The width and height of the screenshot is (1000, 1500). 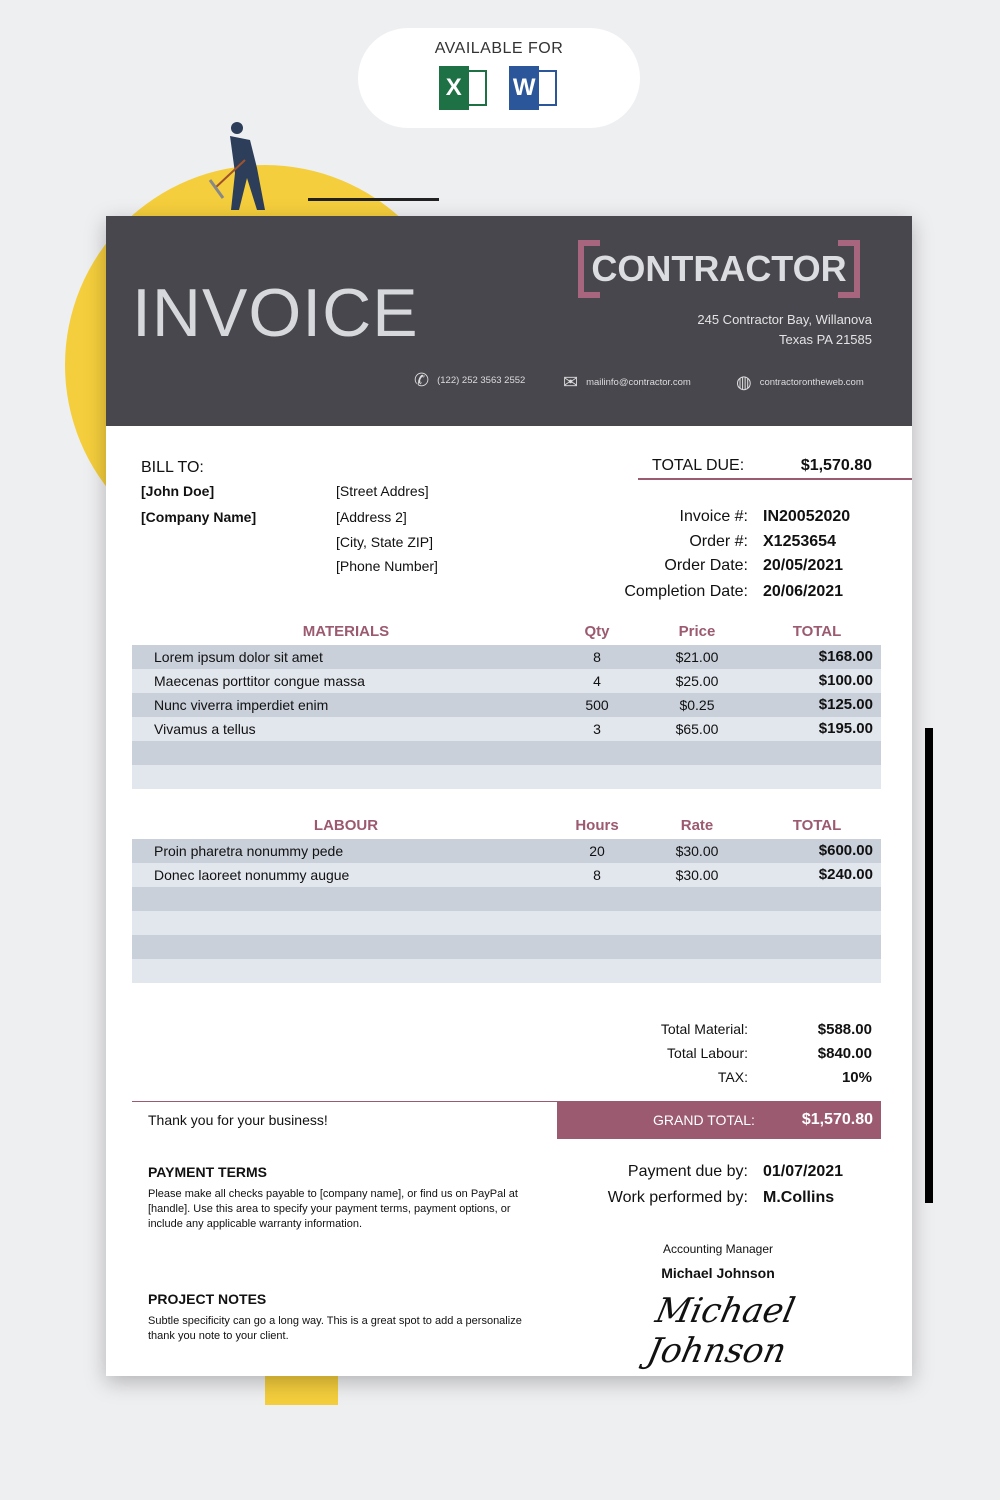 What do you see at coordinates (208, 1172) in the screenshot?
I see `payment-terms-title: PAYMENT TERMS` at bounding box center [208, 1172].